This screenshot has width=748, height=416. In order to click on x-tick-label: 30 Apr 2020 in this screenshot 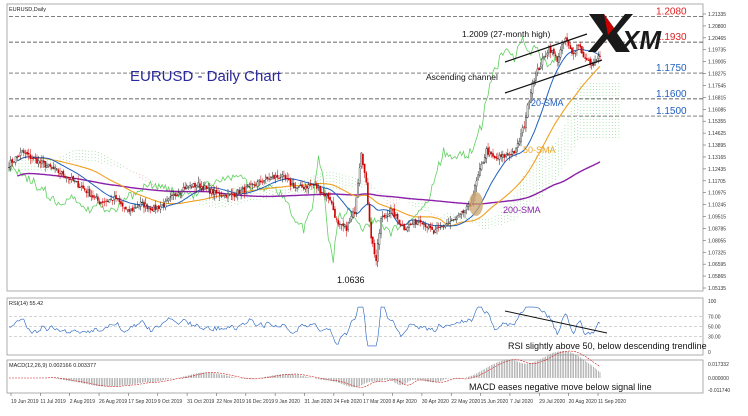, I will do `click(435, 402)`.